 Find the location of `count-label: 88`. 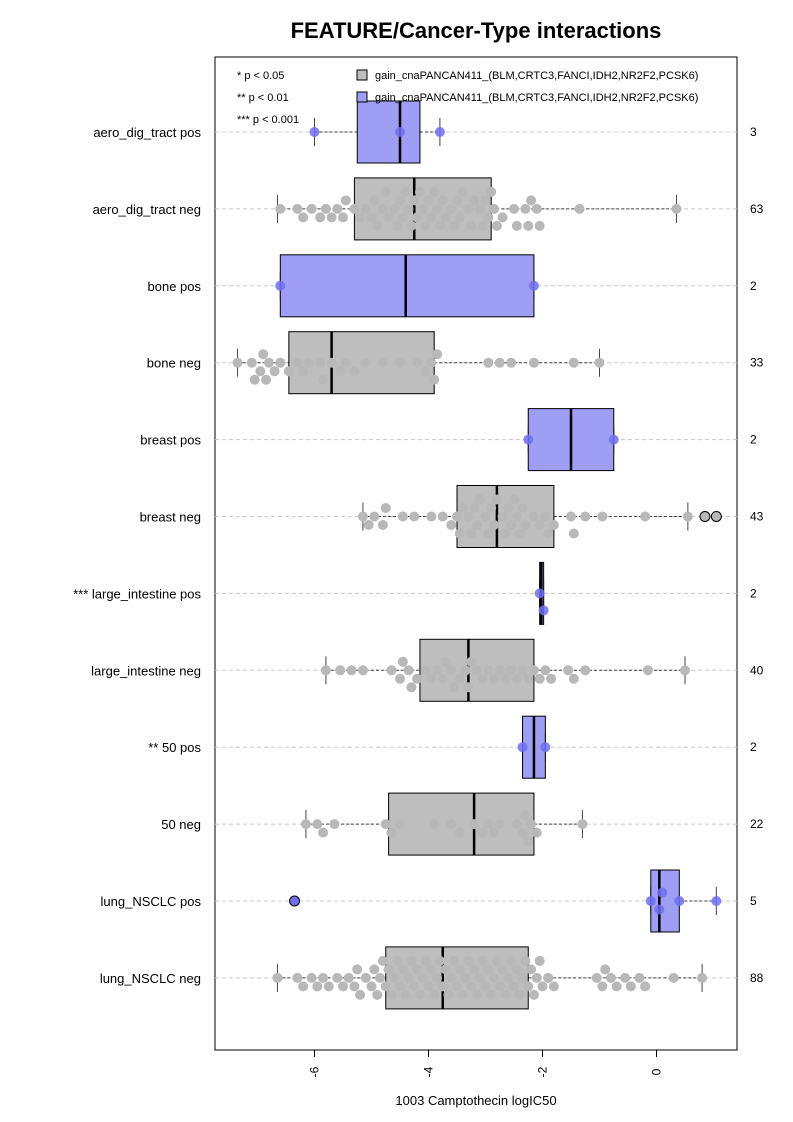

count-label: 88 is located at coordinates (757, 978).